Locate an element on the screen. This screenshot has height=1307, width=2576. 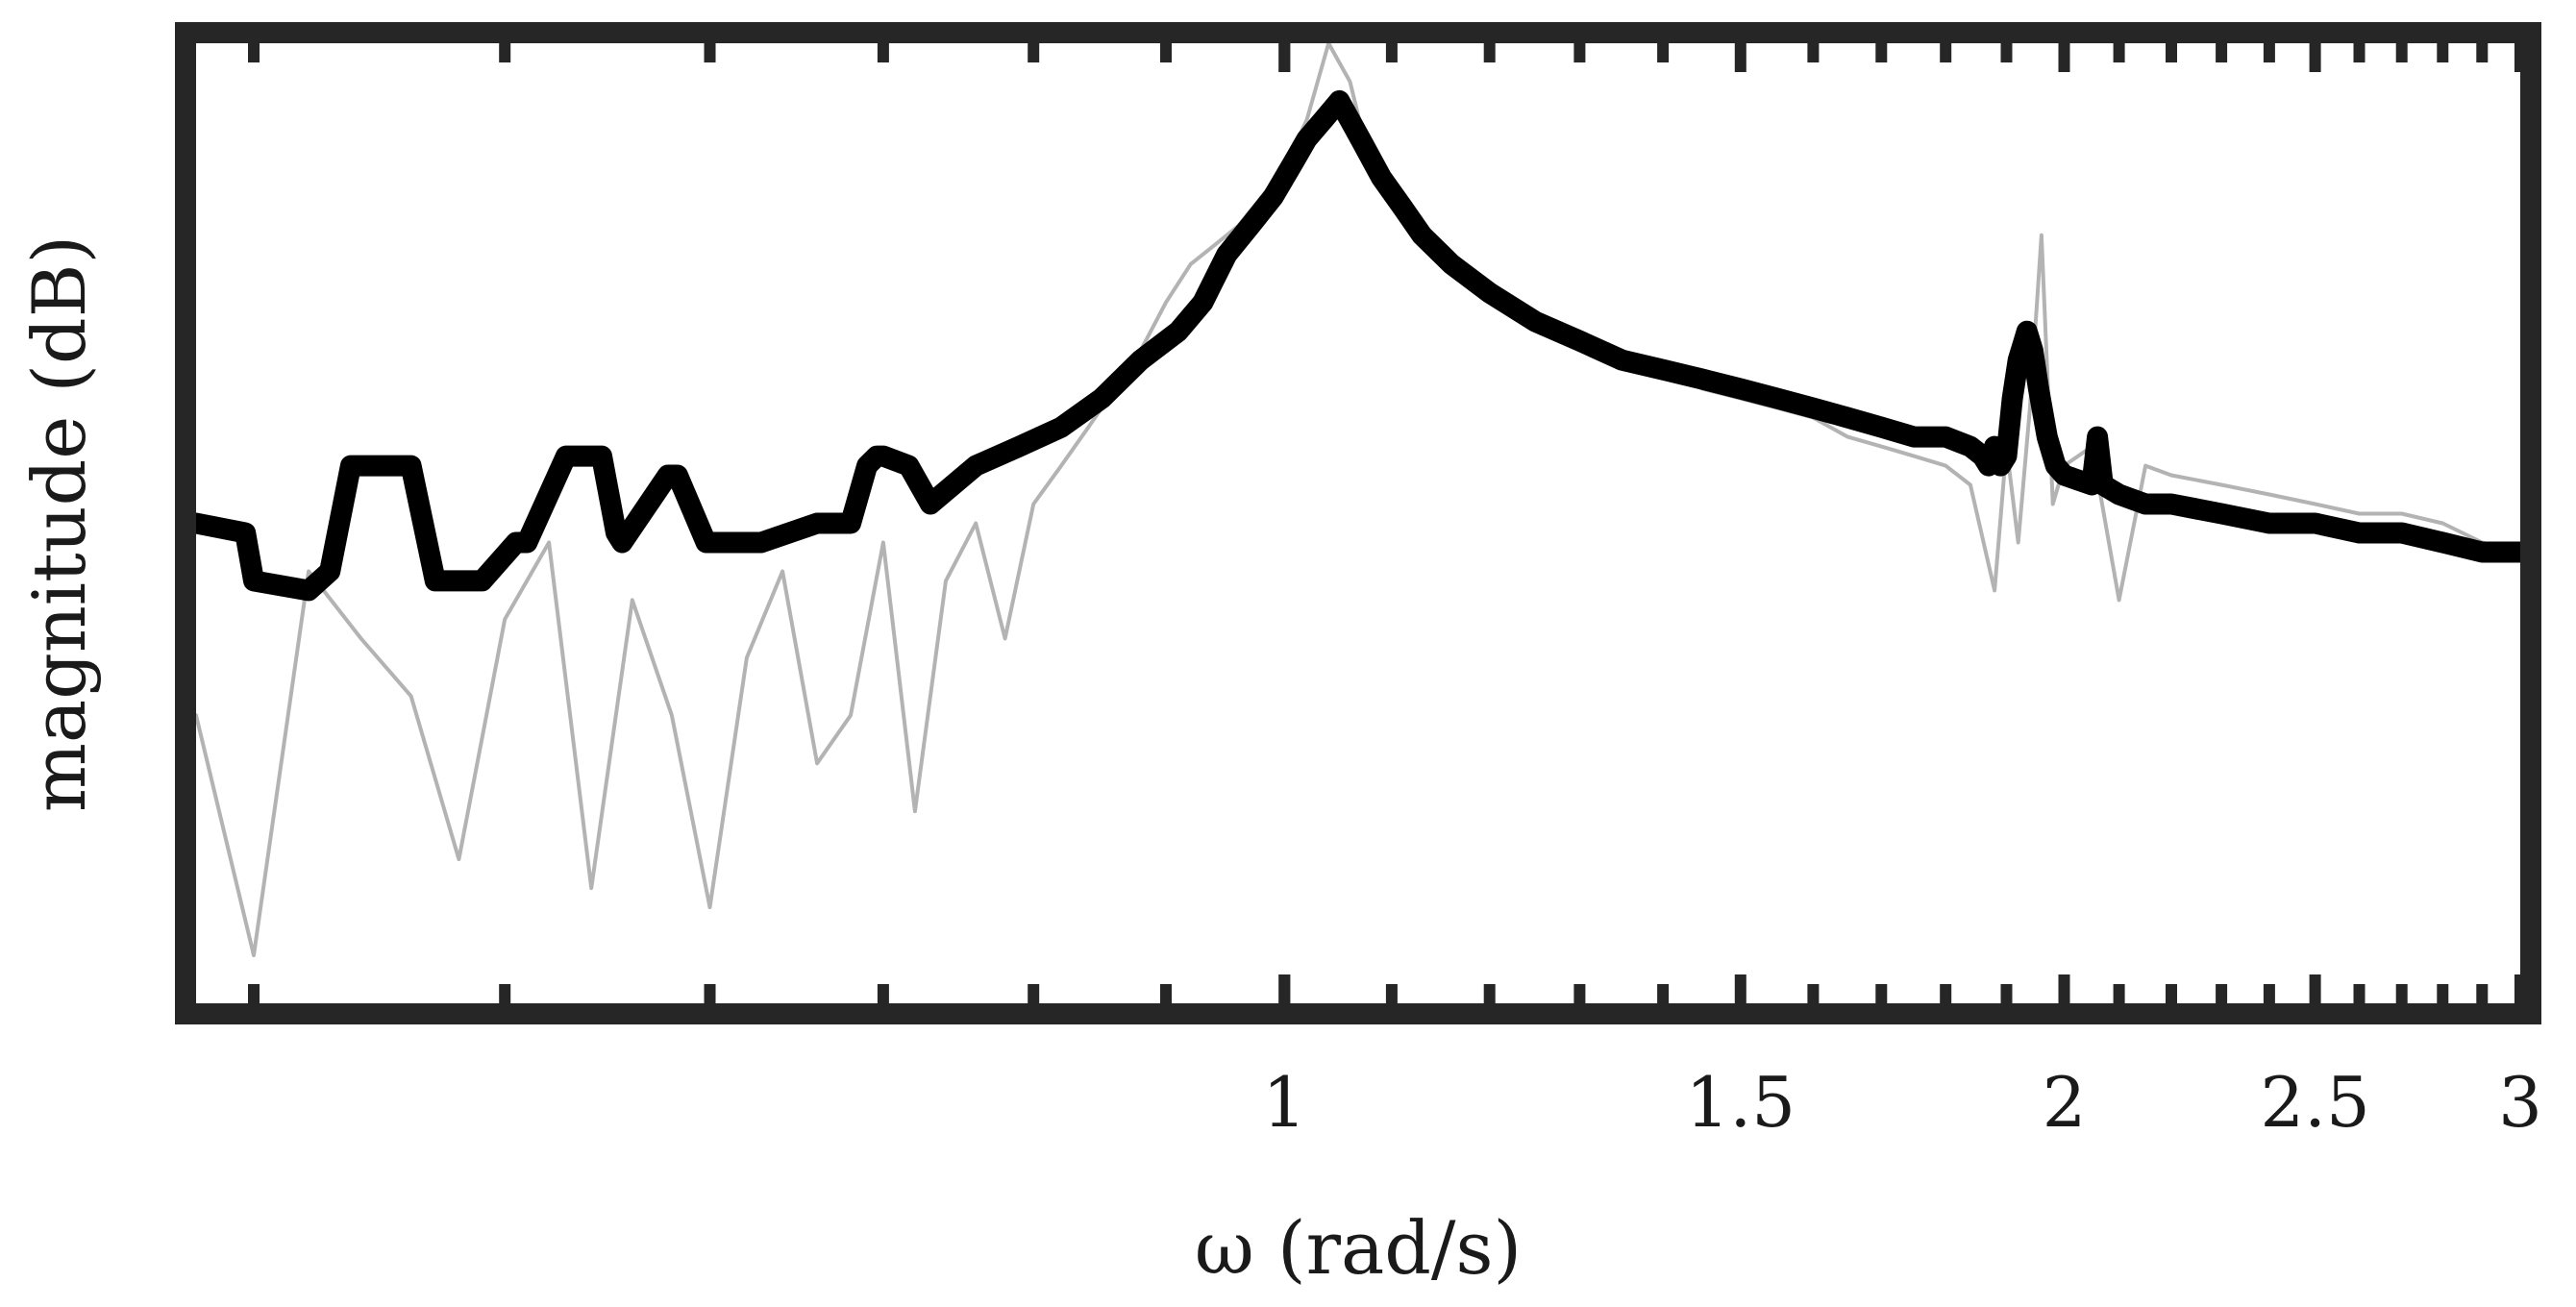
x-tick-labels: 1 1.5 2 2.5 3 is located at coordinates (1902, 1102).